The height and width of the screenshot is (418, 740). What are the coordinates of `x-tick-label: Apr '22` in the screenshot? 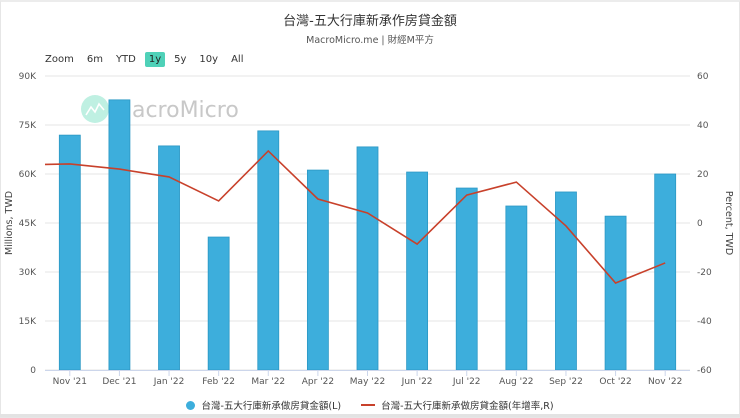 It's located at (318, 382).